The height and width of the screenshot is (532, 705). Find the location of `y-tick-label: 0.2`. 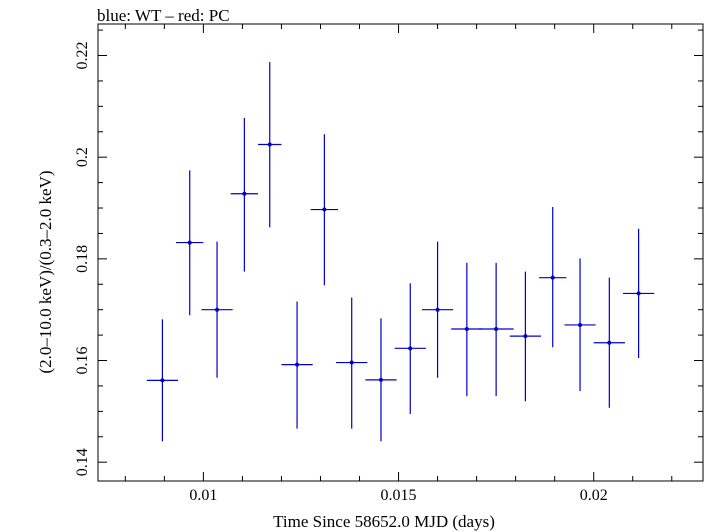

y-tick-label: 0.2 is located at coordinates (82, 157).